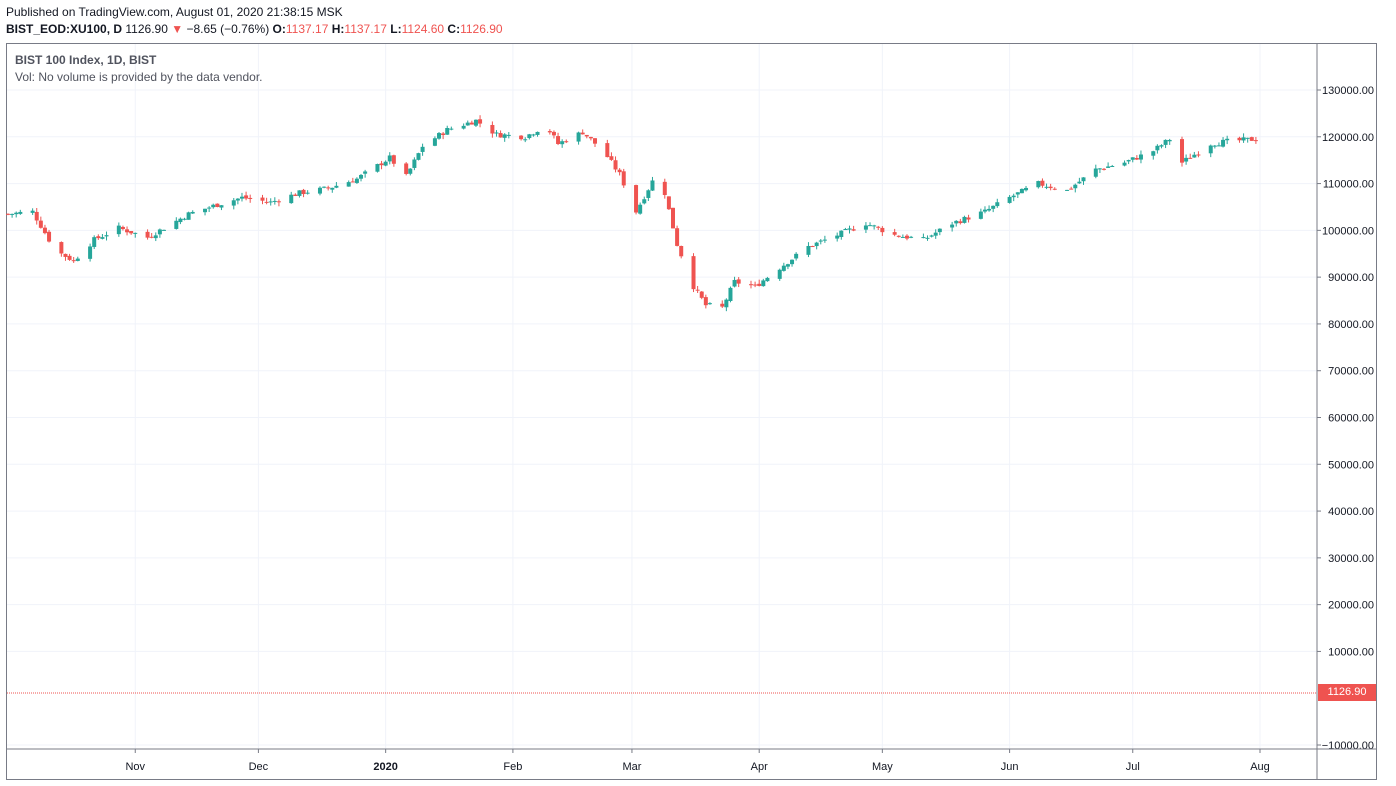  What do you see at coordinates (1133, 767) in the screenshot?
I see `x-tick-label: Jul` at bounding box center [1133, 767].